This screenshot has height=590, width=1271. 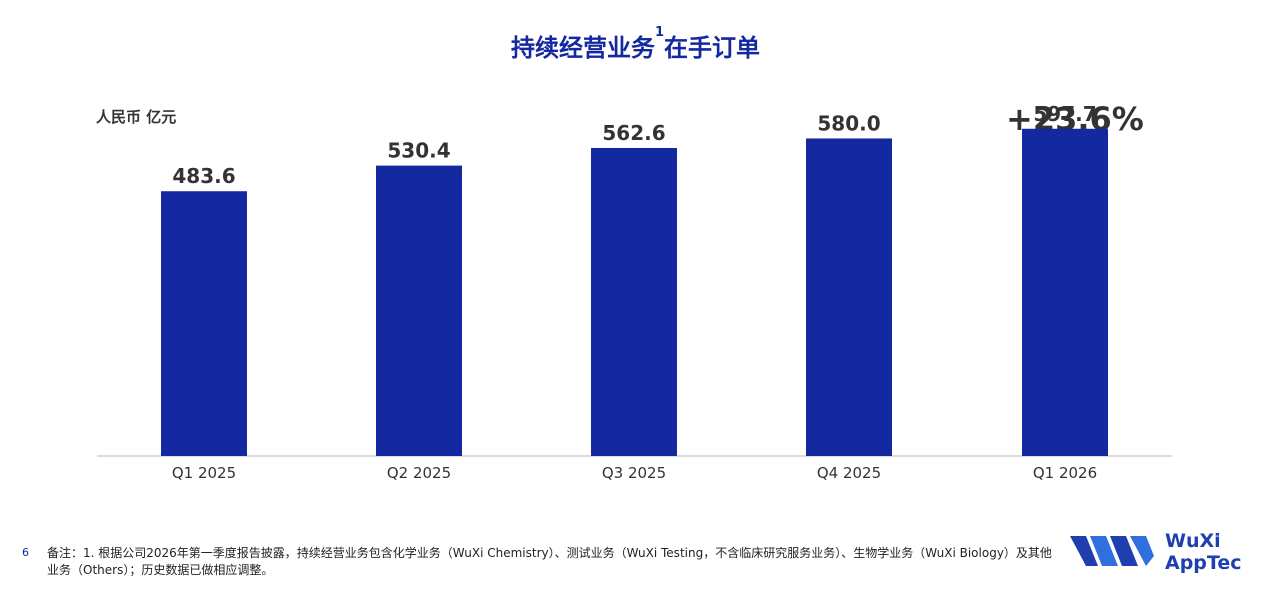 What do you see at coordinates (582, 48) in the screenshot?
I see `chart-title-main: 持续经营业务` at bounding box center [582, 48].